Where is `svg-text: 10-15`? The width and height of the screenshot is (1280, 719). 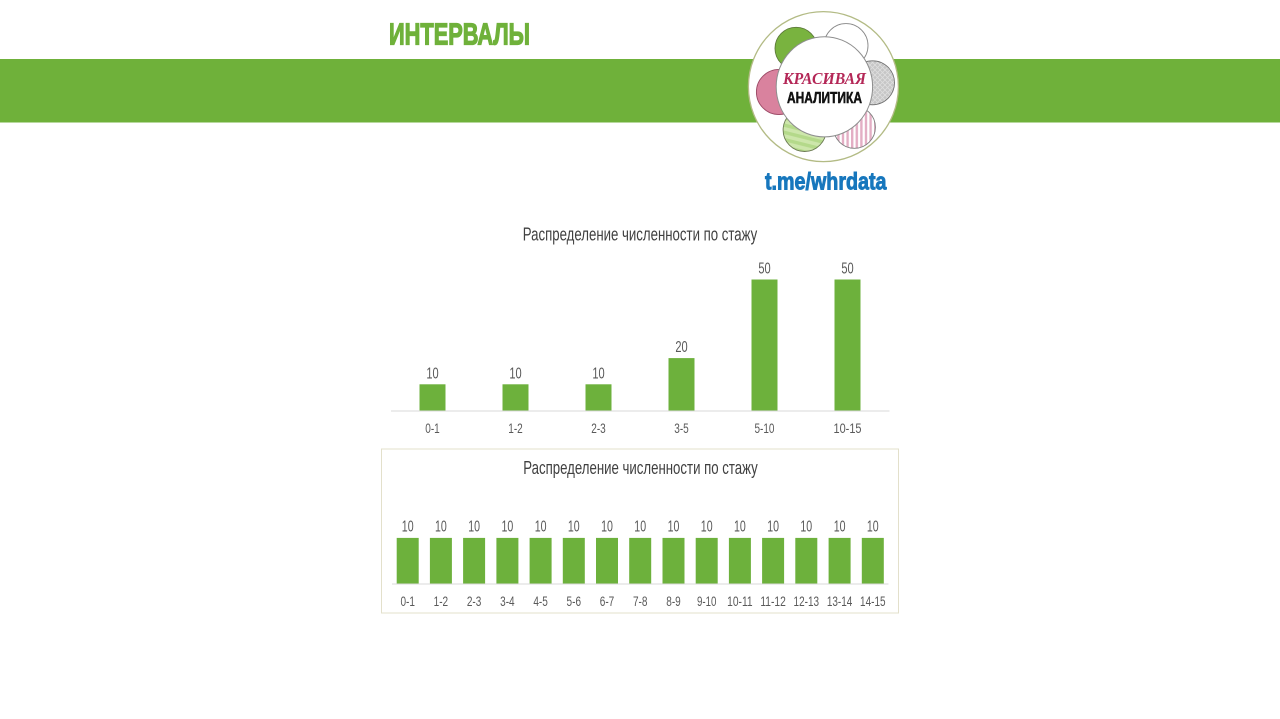 svg-text: 10-15 is located at coordinates (848, 428).